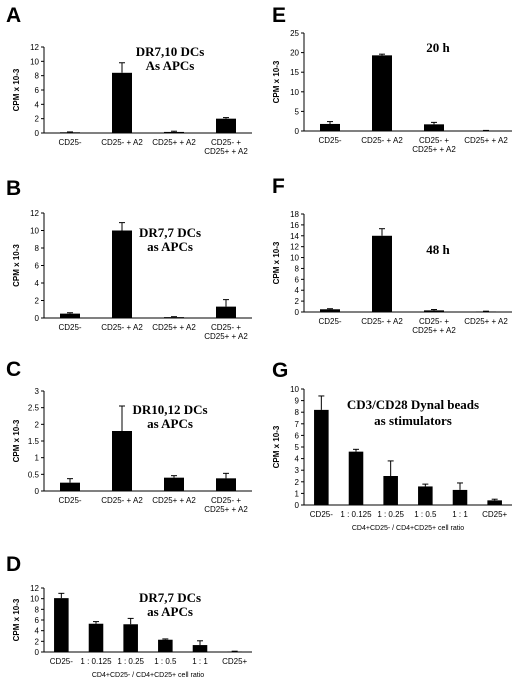 The width and height of the screenshot is (520, 682). What do you see at coordinates (37, 458) in the screenshot?
I see `y-tick-label: 1` at bounding box center [37, 458].